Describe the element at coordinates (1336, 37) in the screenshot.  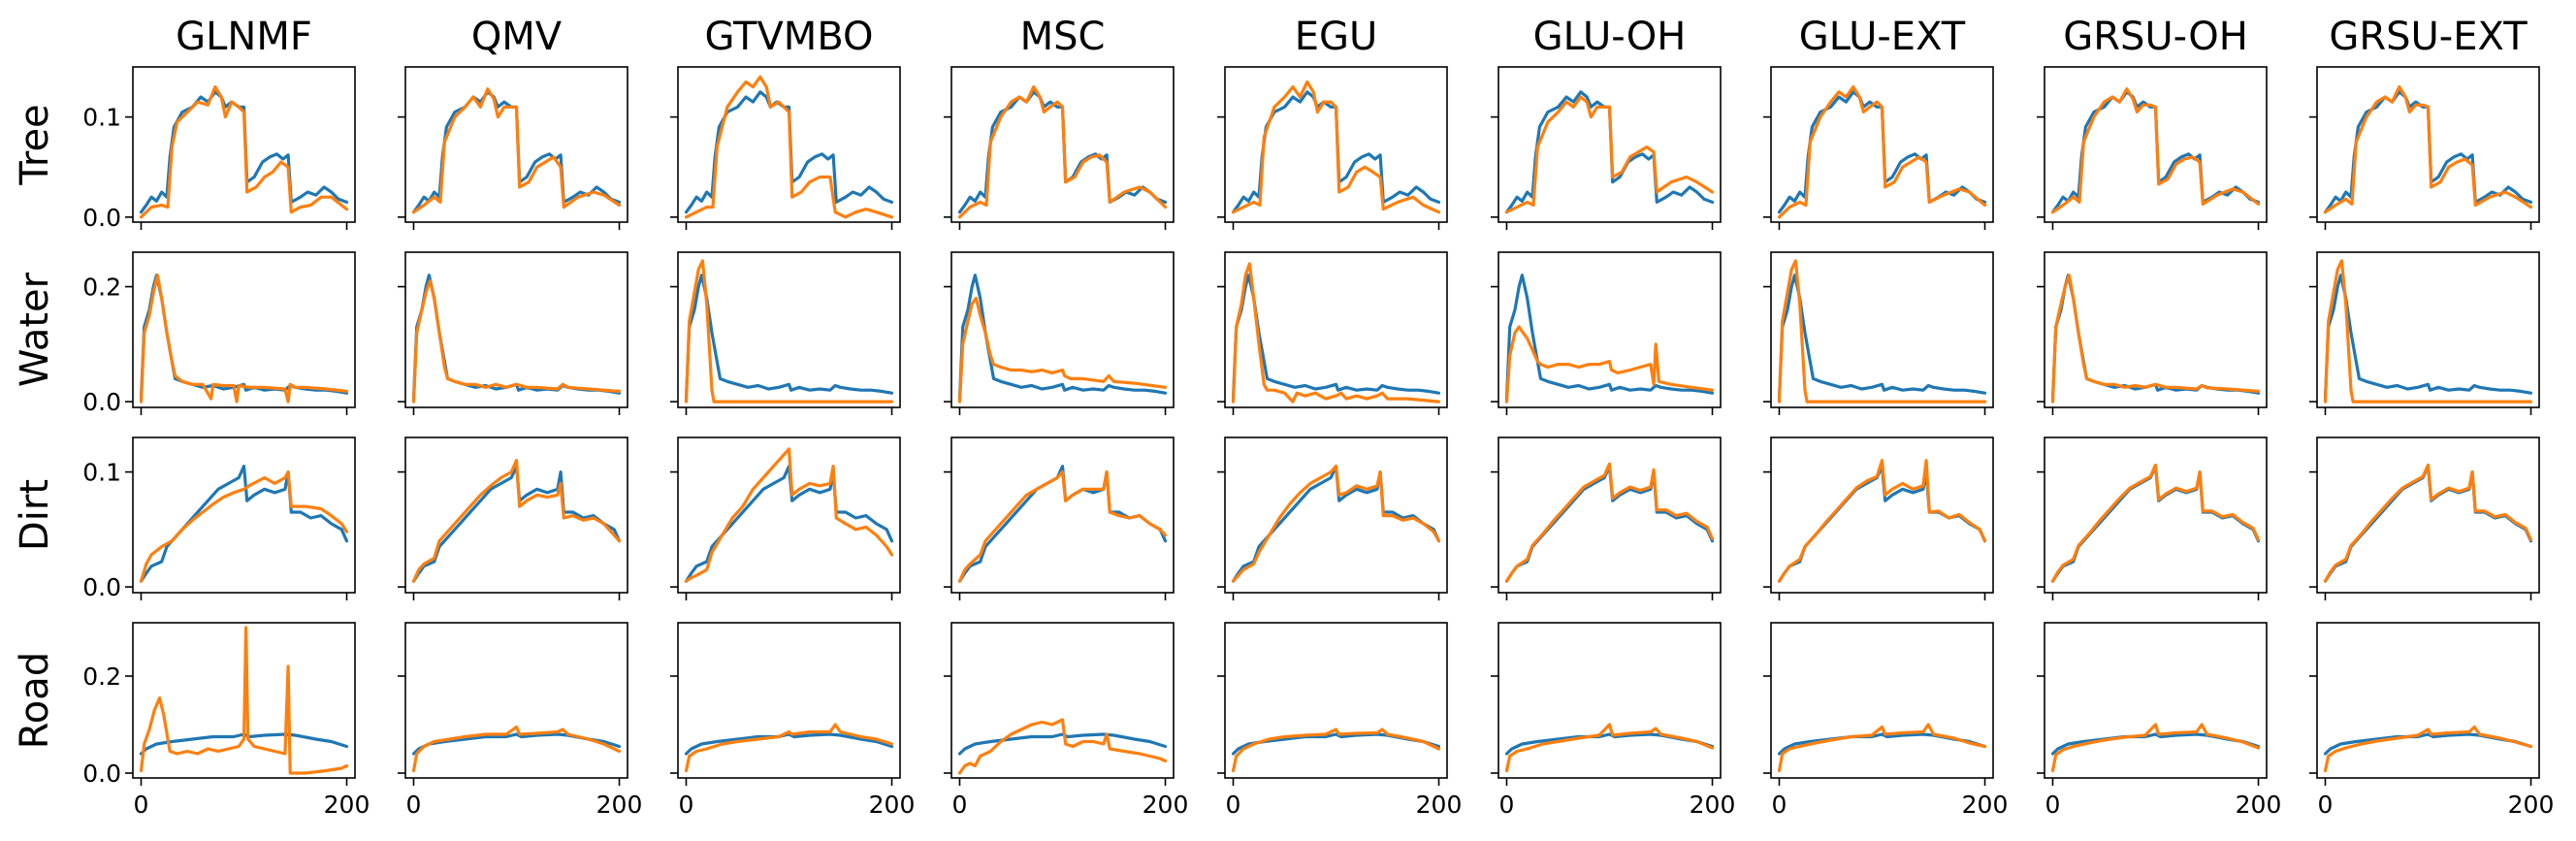
I see `column-title-egu: EGU` at that location.